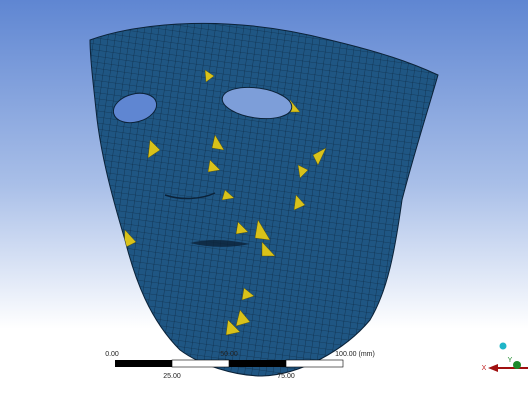  Describe the element at coordinates (484, 368) in the screenshot. I see `triad-x-label: X` at that location.